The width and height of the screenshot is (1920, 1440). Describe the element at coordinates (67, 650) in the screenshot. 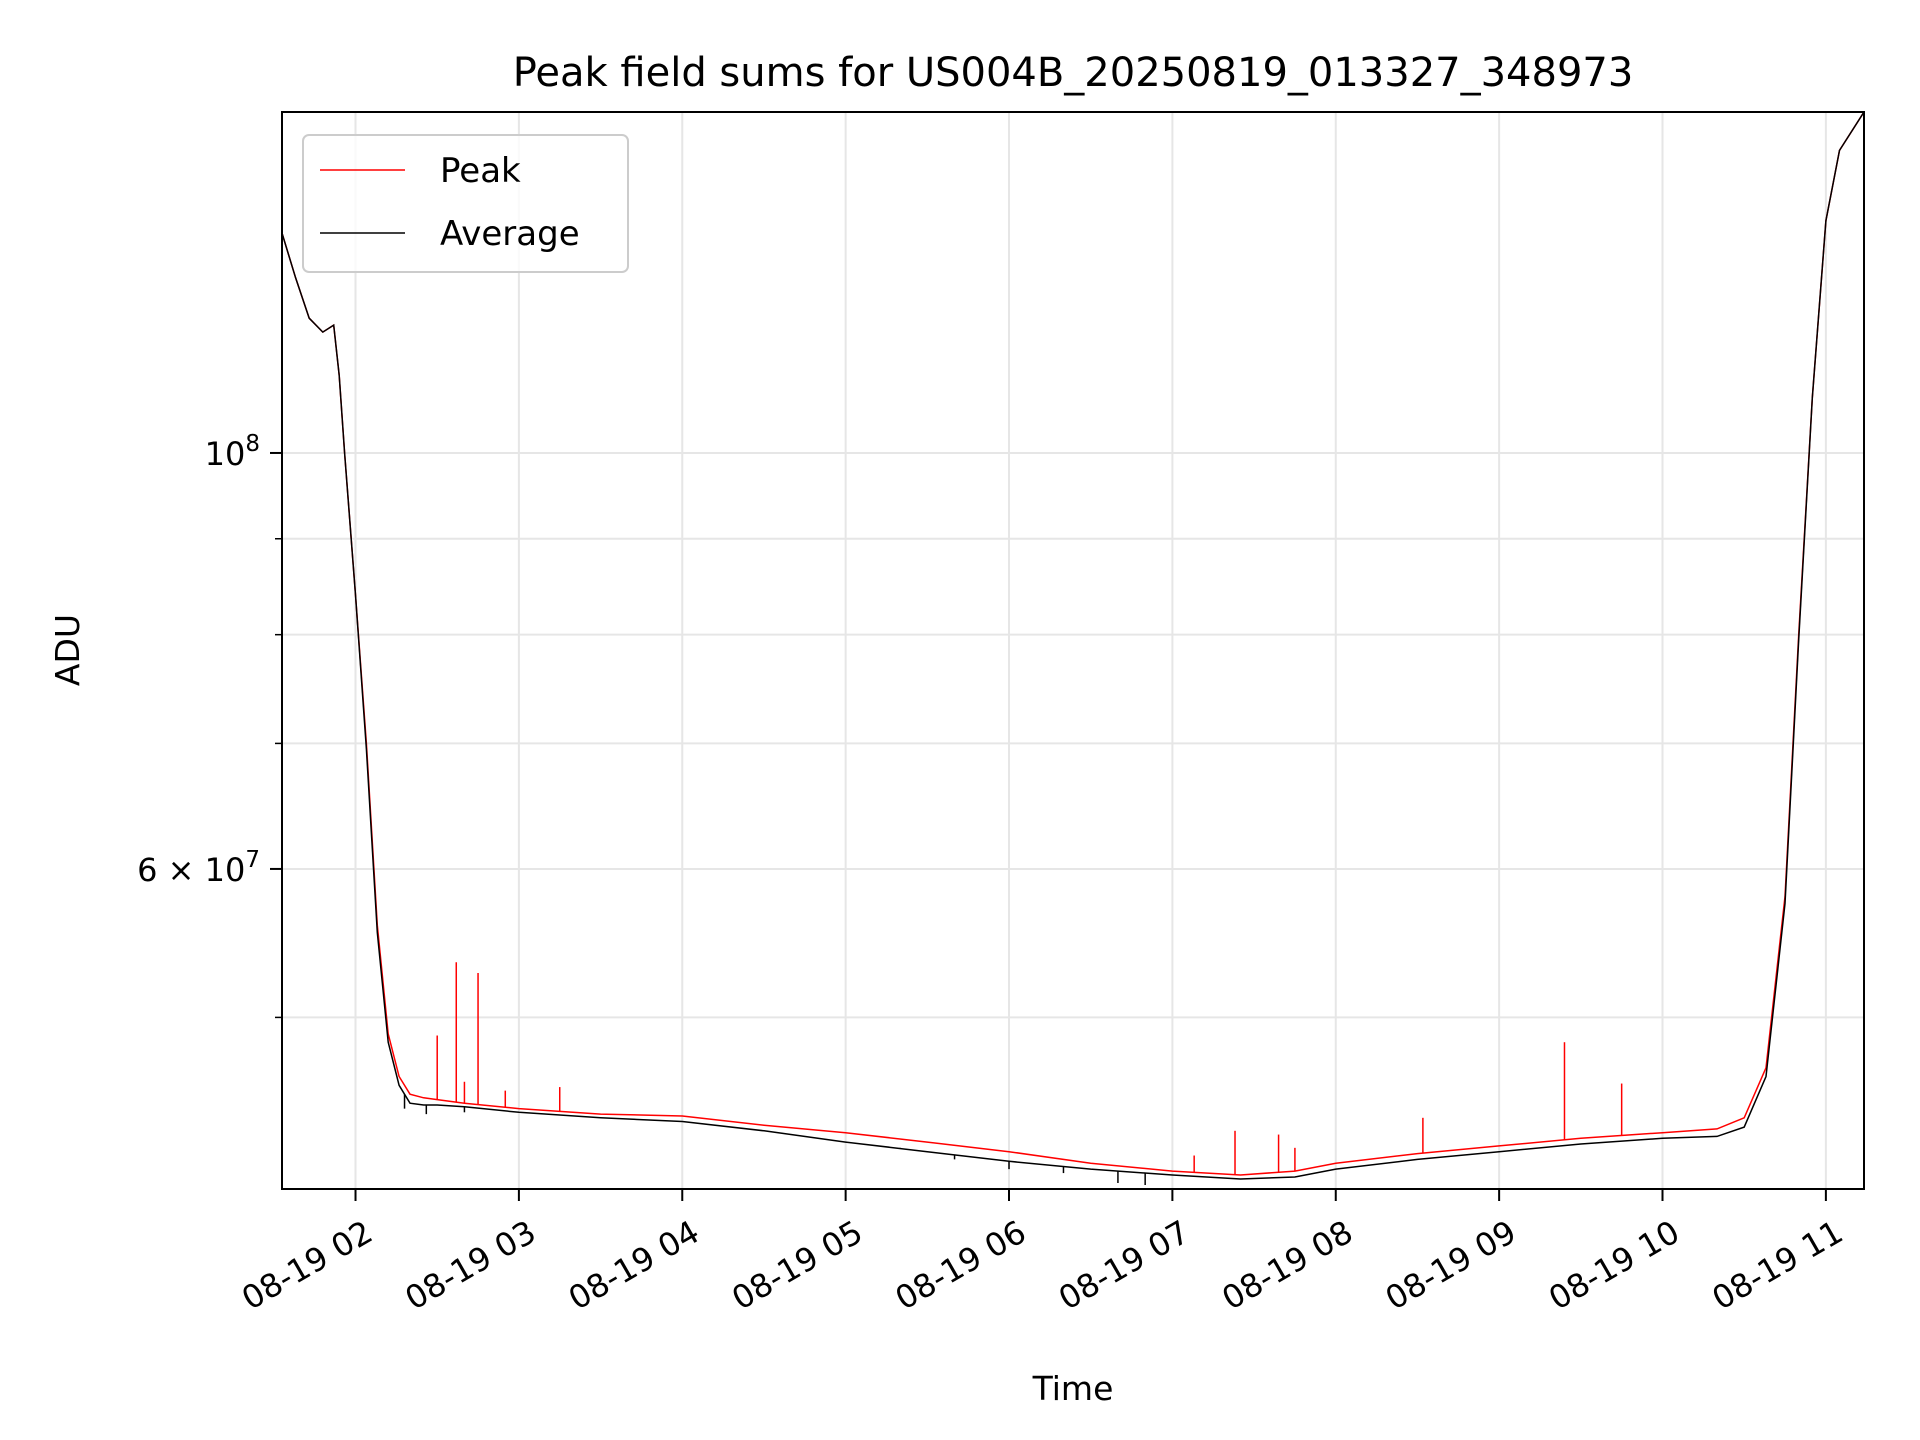

I see `y-axis-label: ADU` at that location.